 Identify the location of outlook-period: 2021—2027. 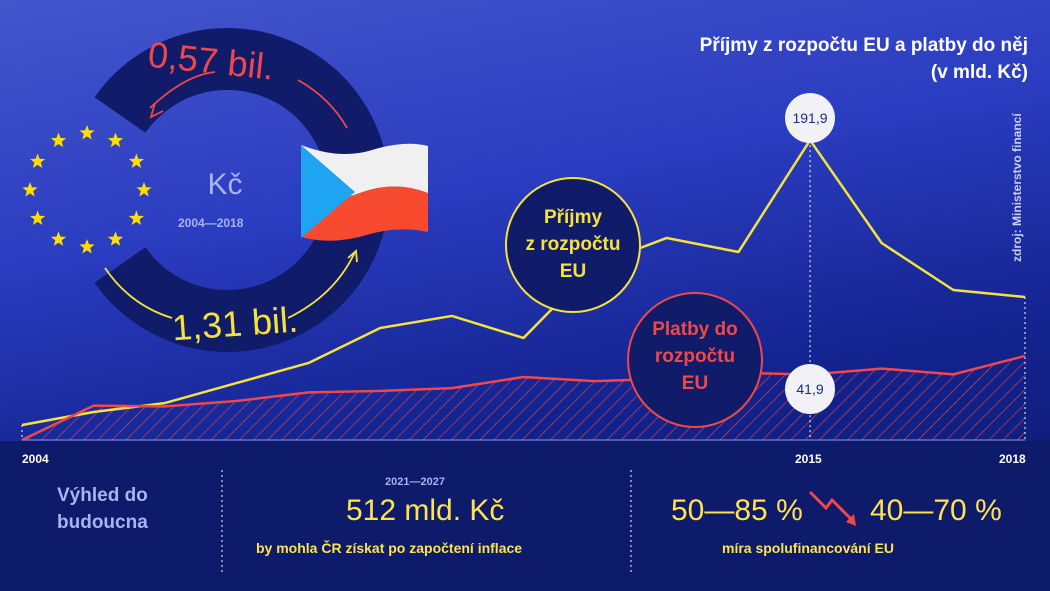
(415, 482).